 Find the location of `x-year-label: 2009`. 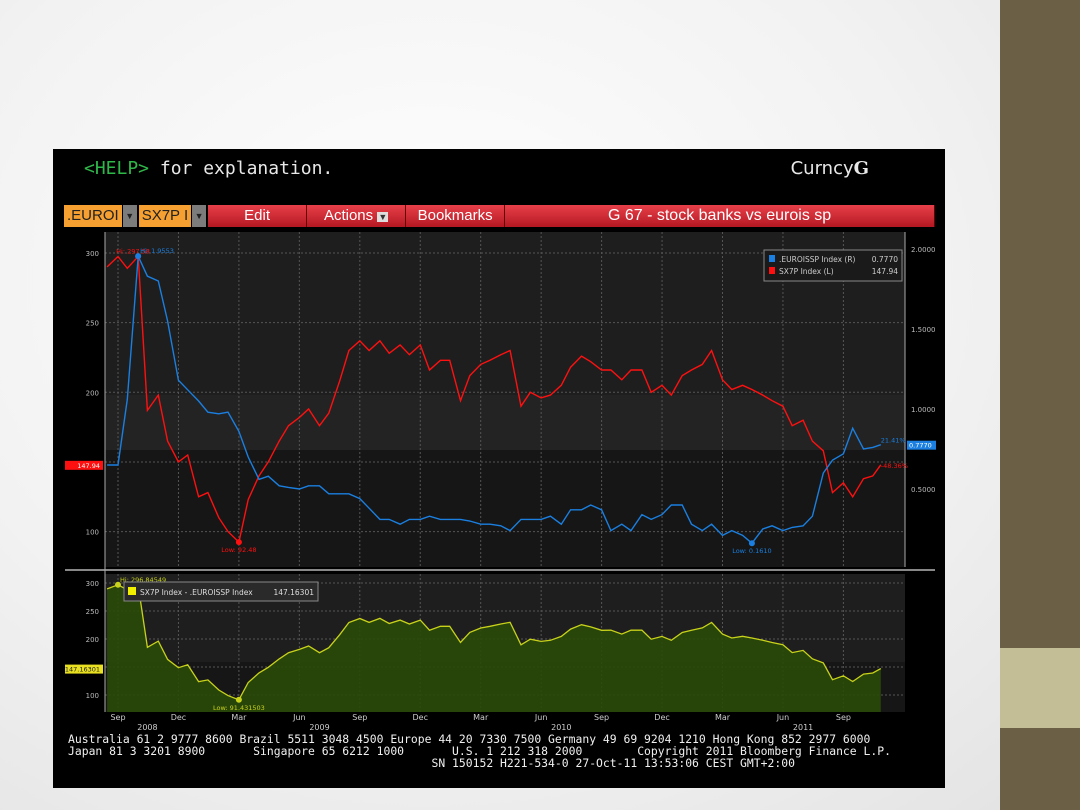

x-year-label: 2009 is located at coordinates (319, 727).